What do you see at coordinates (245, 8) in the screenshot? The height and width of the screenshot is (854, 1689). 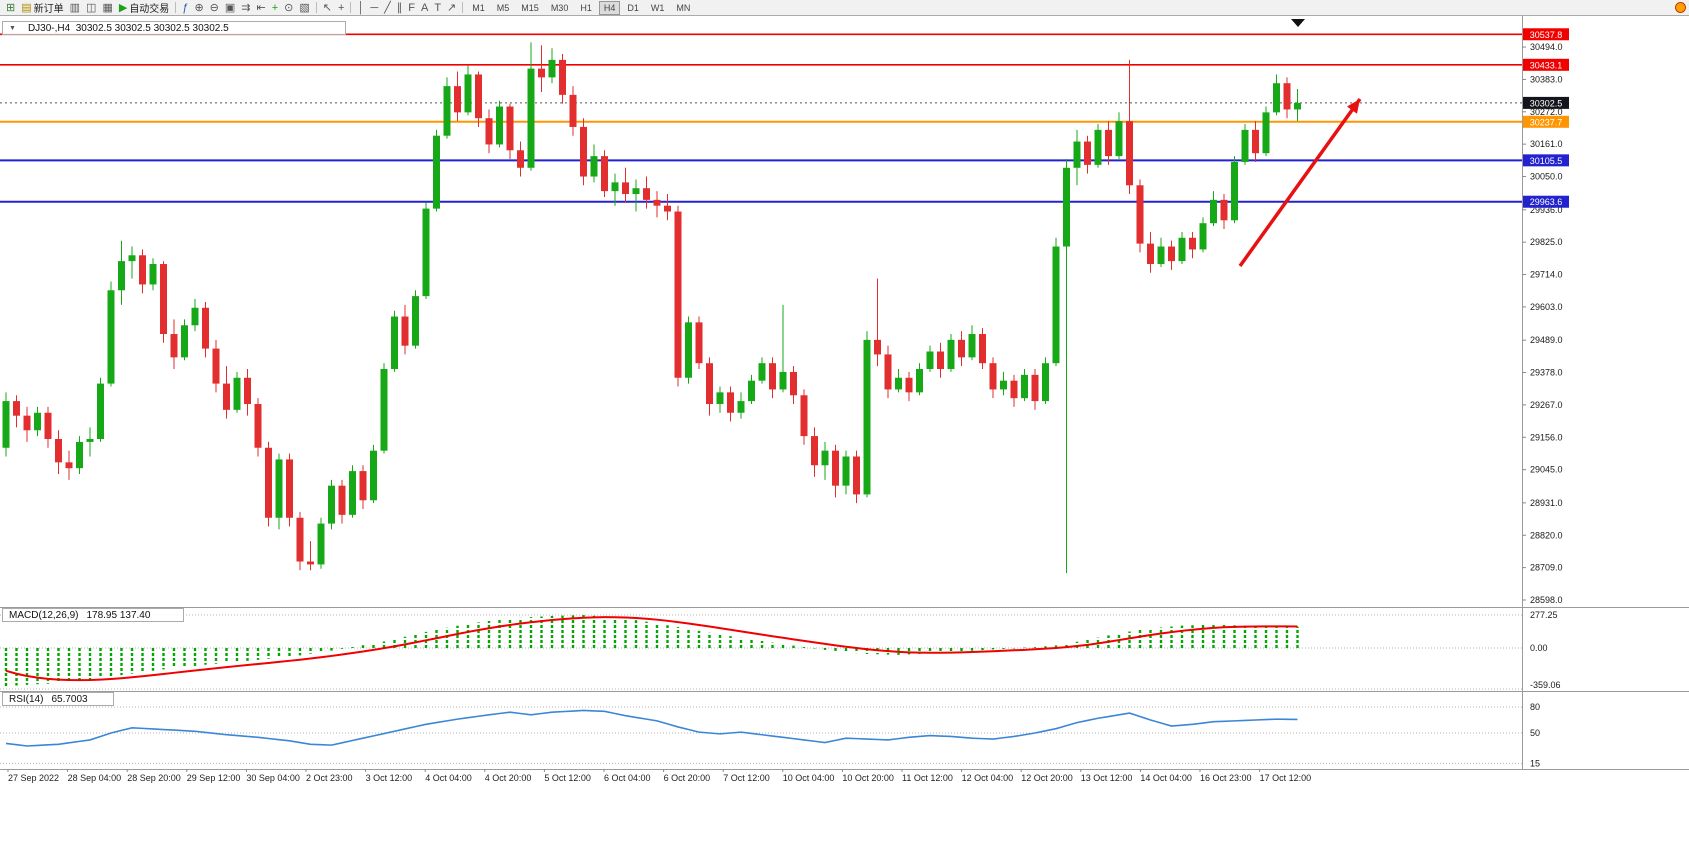 I see `auto-scroll-button: ⇉` at bounding box center [245, 8].